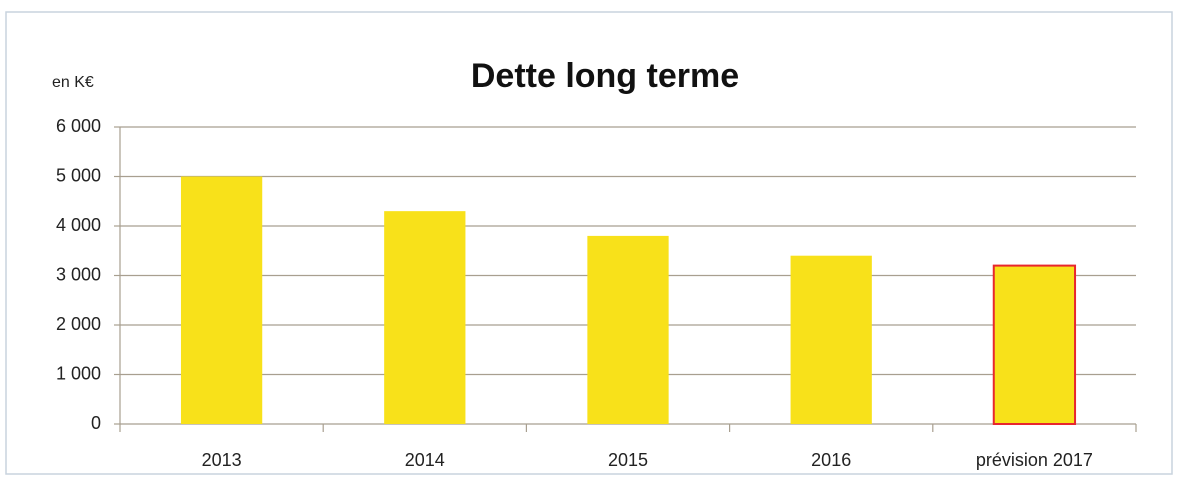 The width and height of the screenshot is (1178, 477). Describe the element at coordinates (831, 460) in the screenshot. I see `x-tick-label: 2016` at that location.